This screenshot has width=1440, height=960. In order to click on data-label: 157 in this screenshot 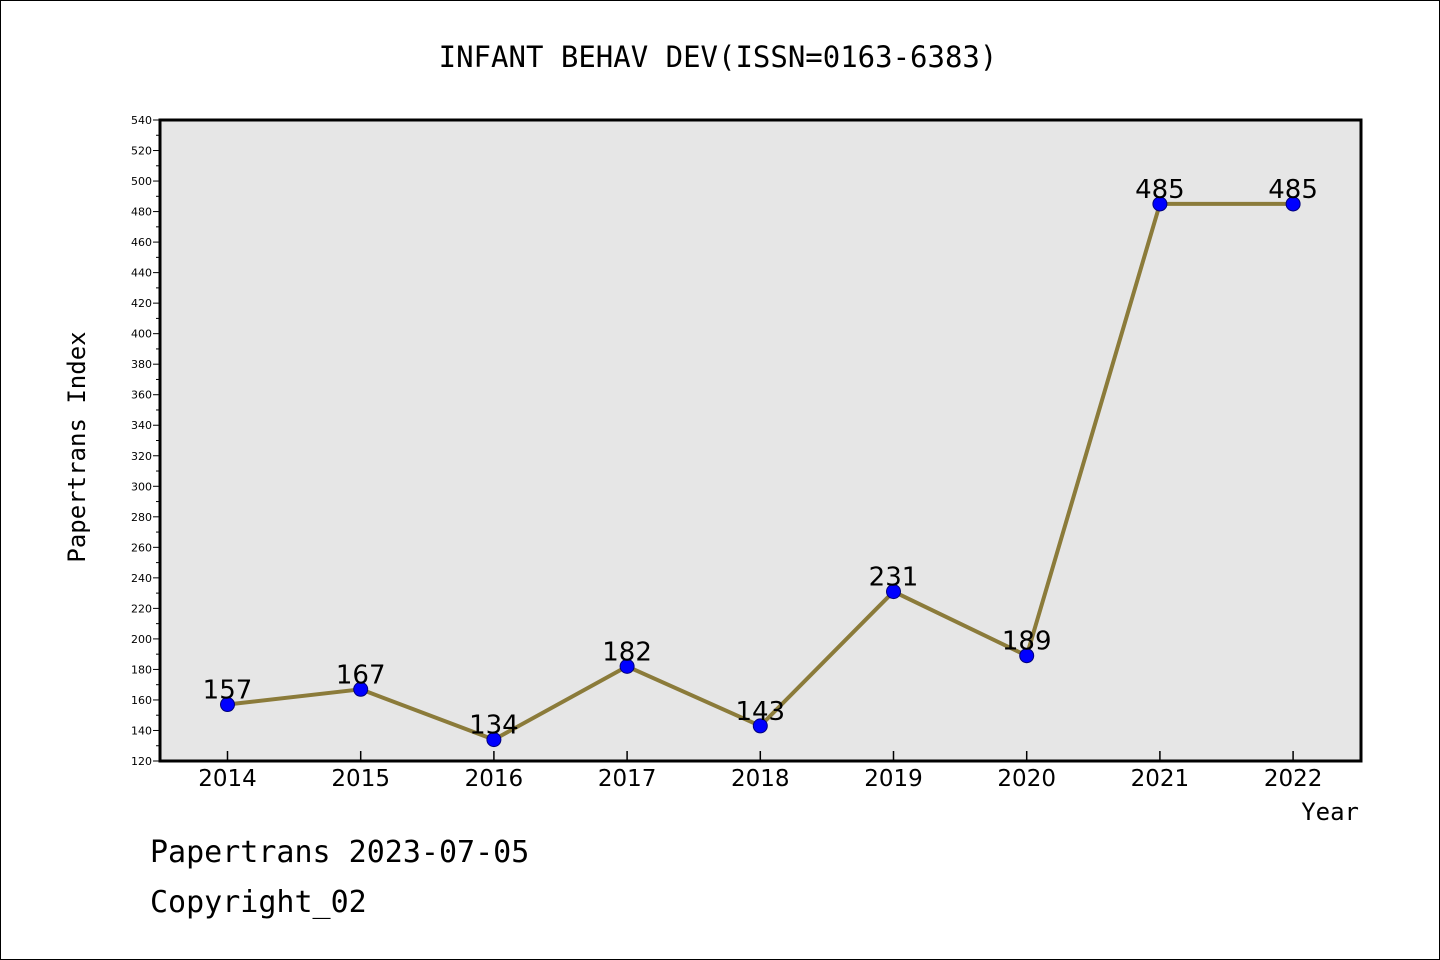, I will do `click(228, 691)`.